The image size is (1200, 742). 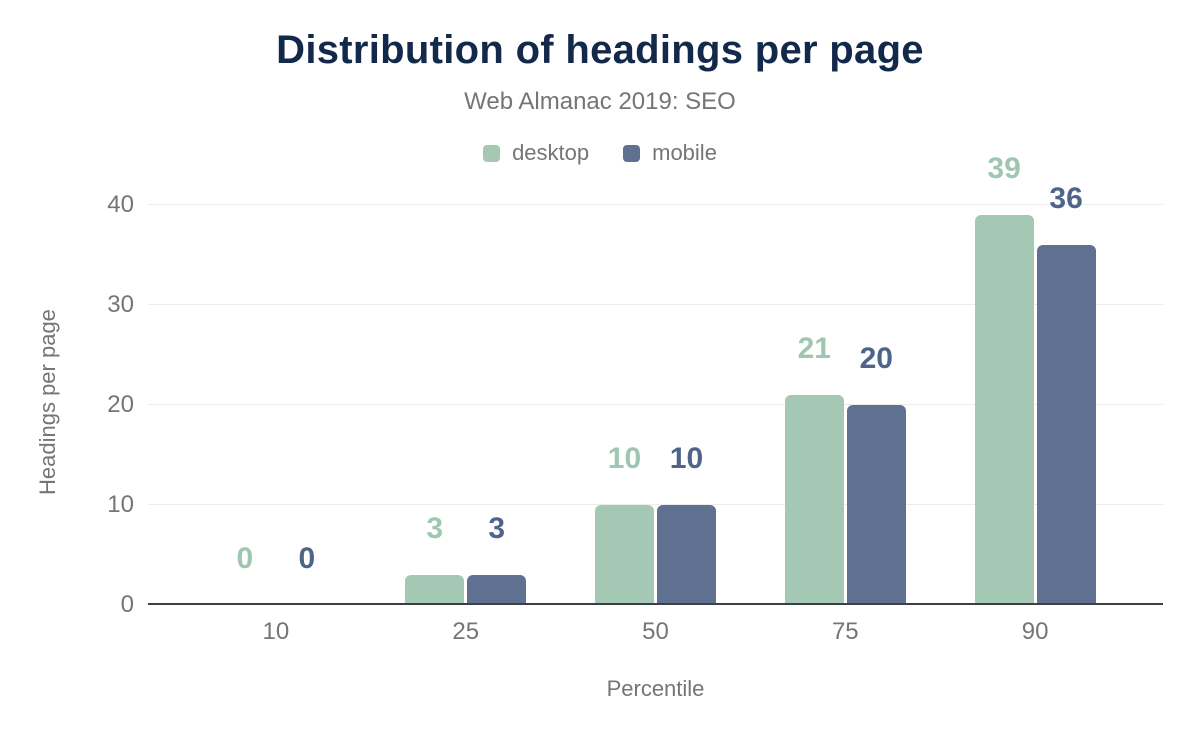 What do you see at coordinates (624, 523) in the screenshot?
I see `bar-desktop-p50: 10` at bounding box center [624, 523].